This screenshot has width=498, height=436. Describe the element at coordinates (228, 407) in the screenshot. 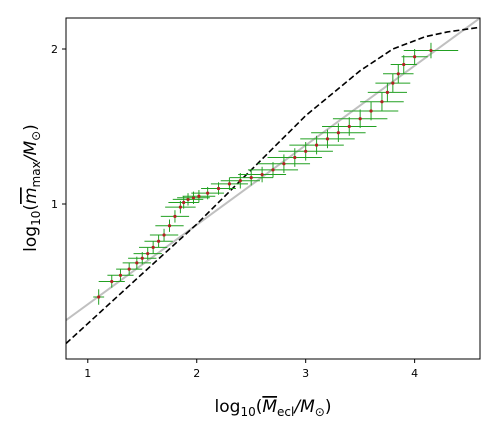

I see `x-label-prefix: log` at that location.